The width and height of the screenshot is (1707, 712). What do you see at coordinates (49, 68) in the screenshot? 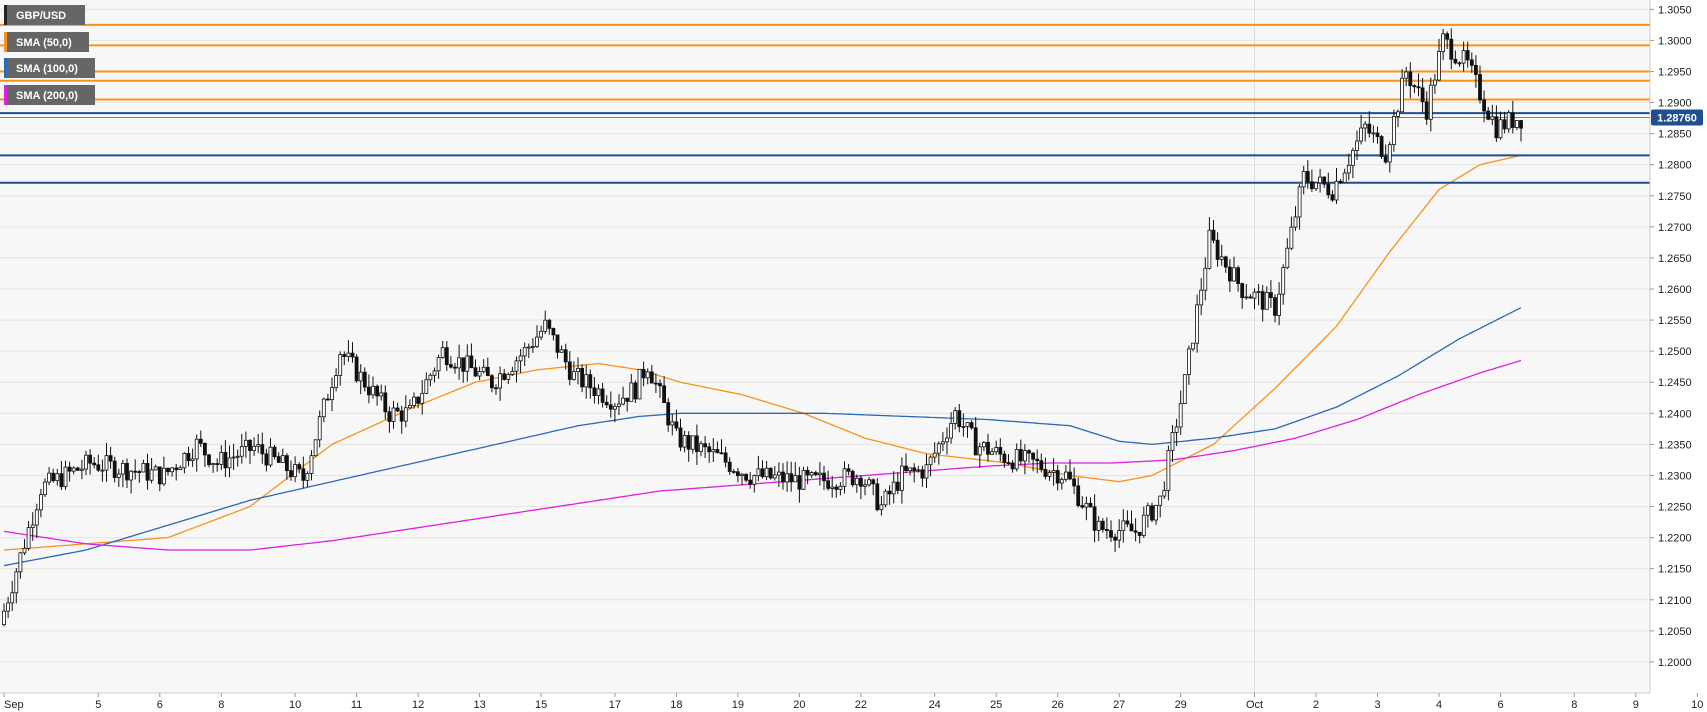
I see `legend-item-sma100: SMA (100,0)` at bounding box center [49, 68].